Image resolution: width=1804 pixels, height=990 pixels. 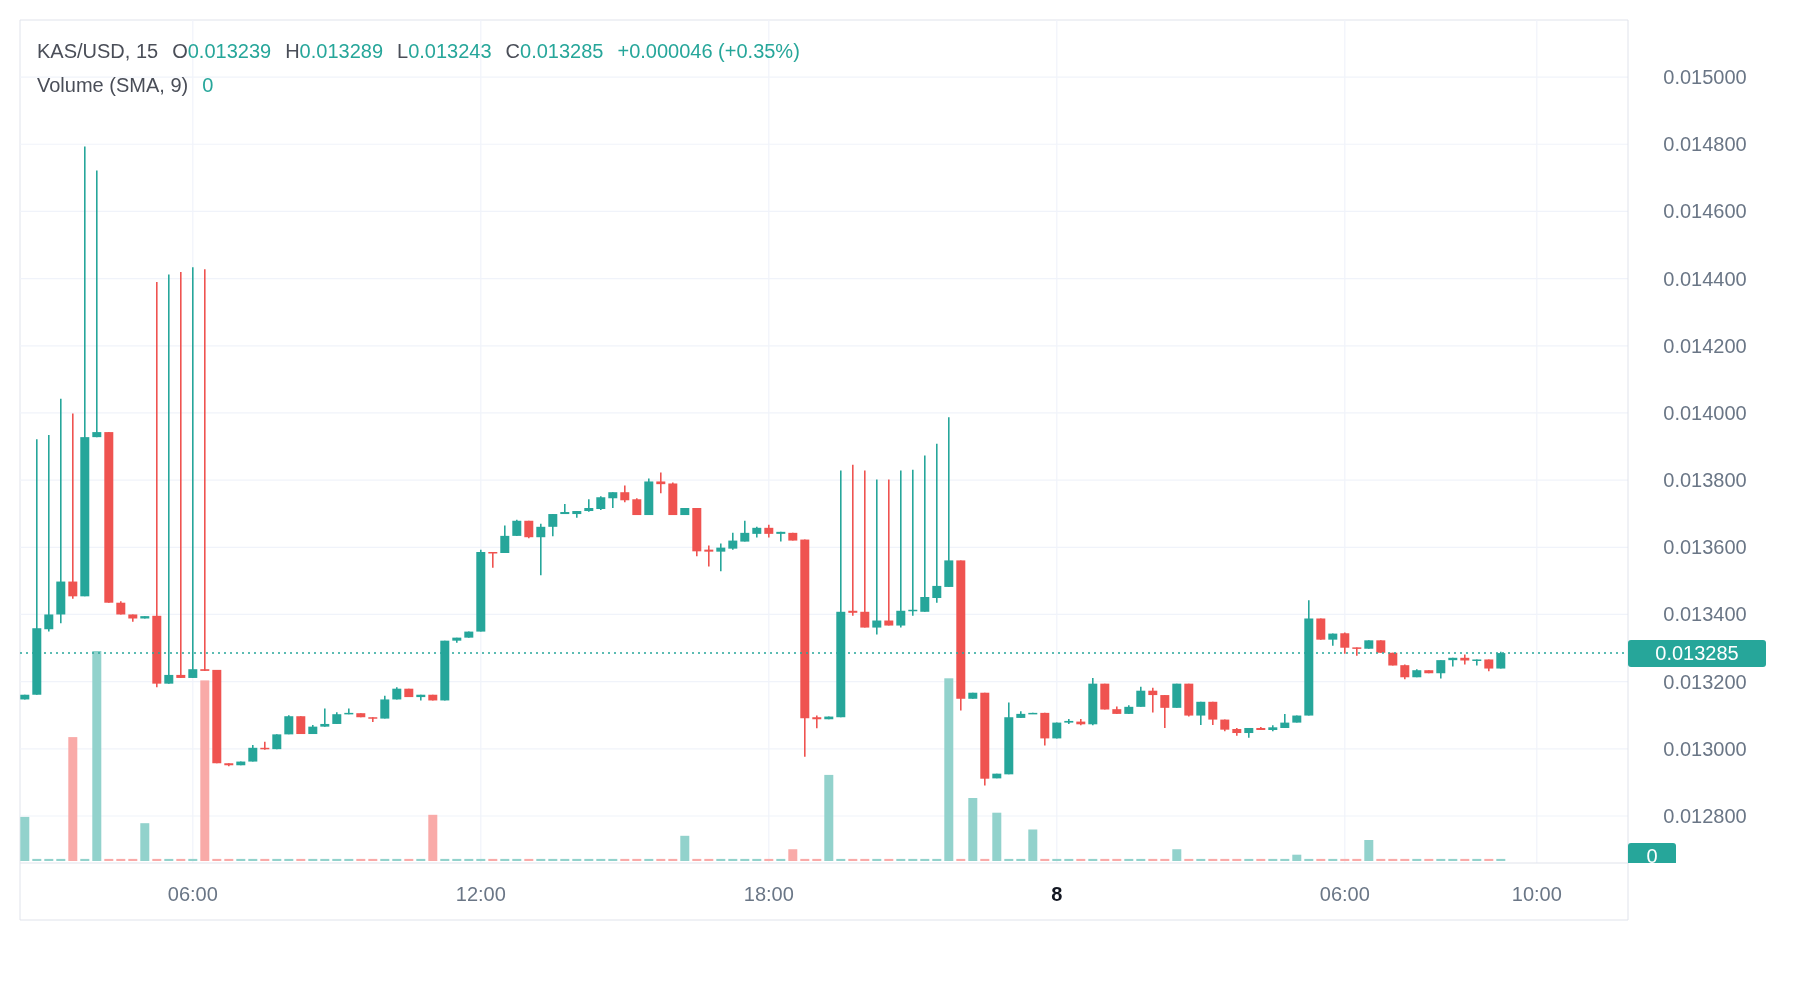 What do you see at coordinates (1705, 681) in the screenshot?
I see `y-tick-label: 0.013200` at bounding box center [1705, 681].